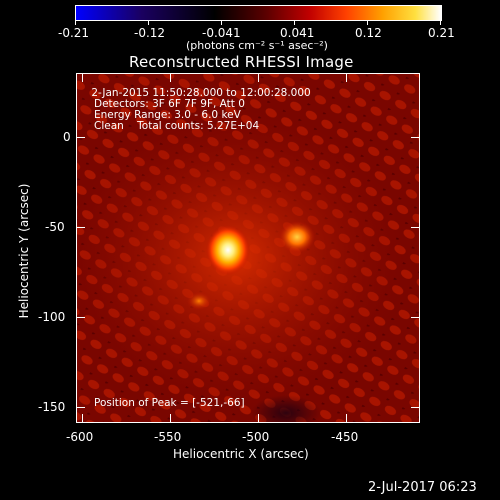 This screenshot has height=500, width=500. Describe the element at coordinates (368, 33) in the screenshot. I see `colorbar-tick-5: 0.12` at that location.